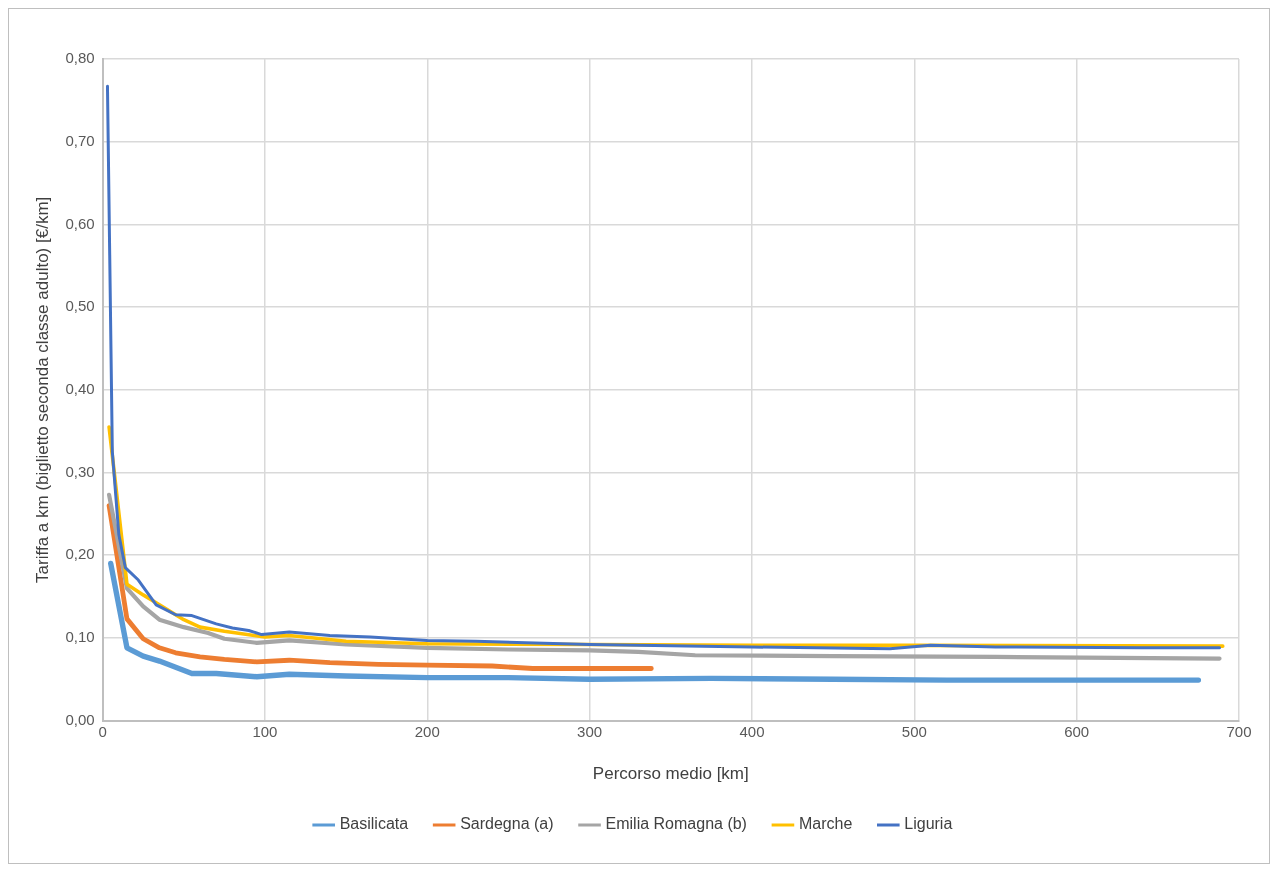 The width and height of the screenshot is (1282, 876). Describe the element at coordinates (80, 471) in the screenshot. I see `y-tick-label: 0,30` at that location.